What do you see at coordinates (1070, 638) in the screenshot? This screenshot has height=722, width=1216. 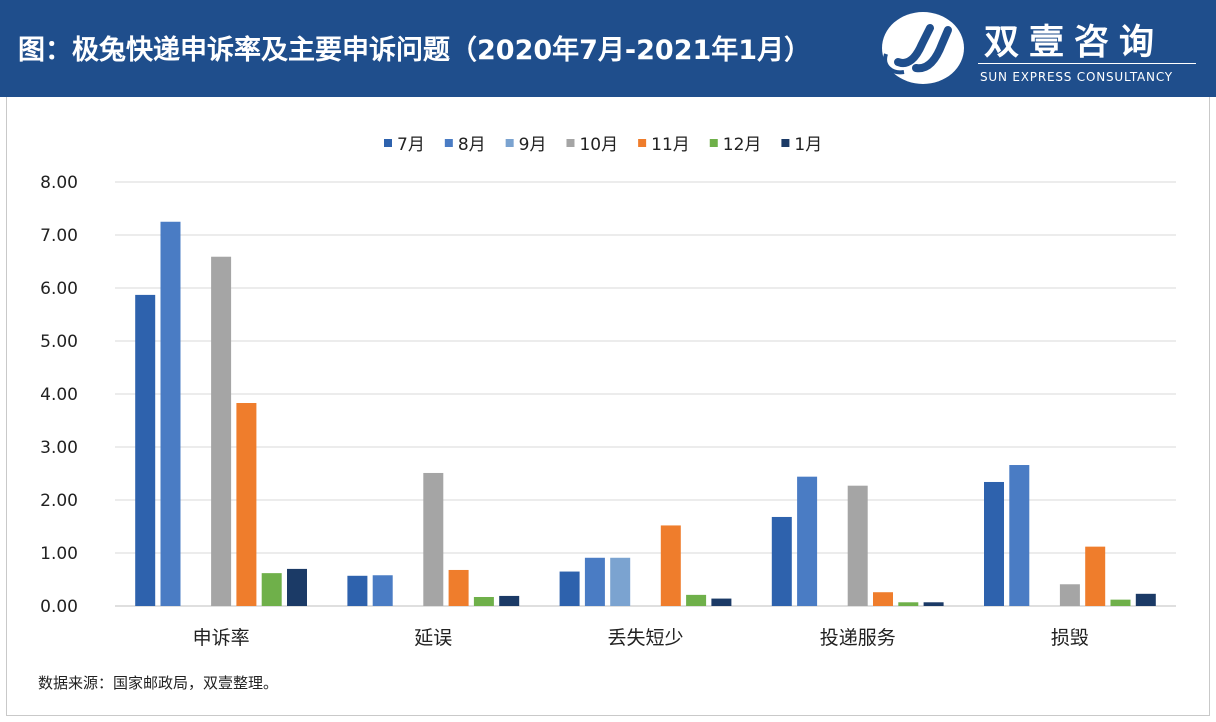 I see `x-tick-label: 损毁` at bounding box center [1070, 638].